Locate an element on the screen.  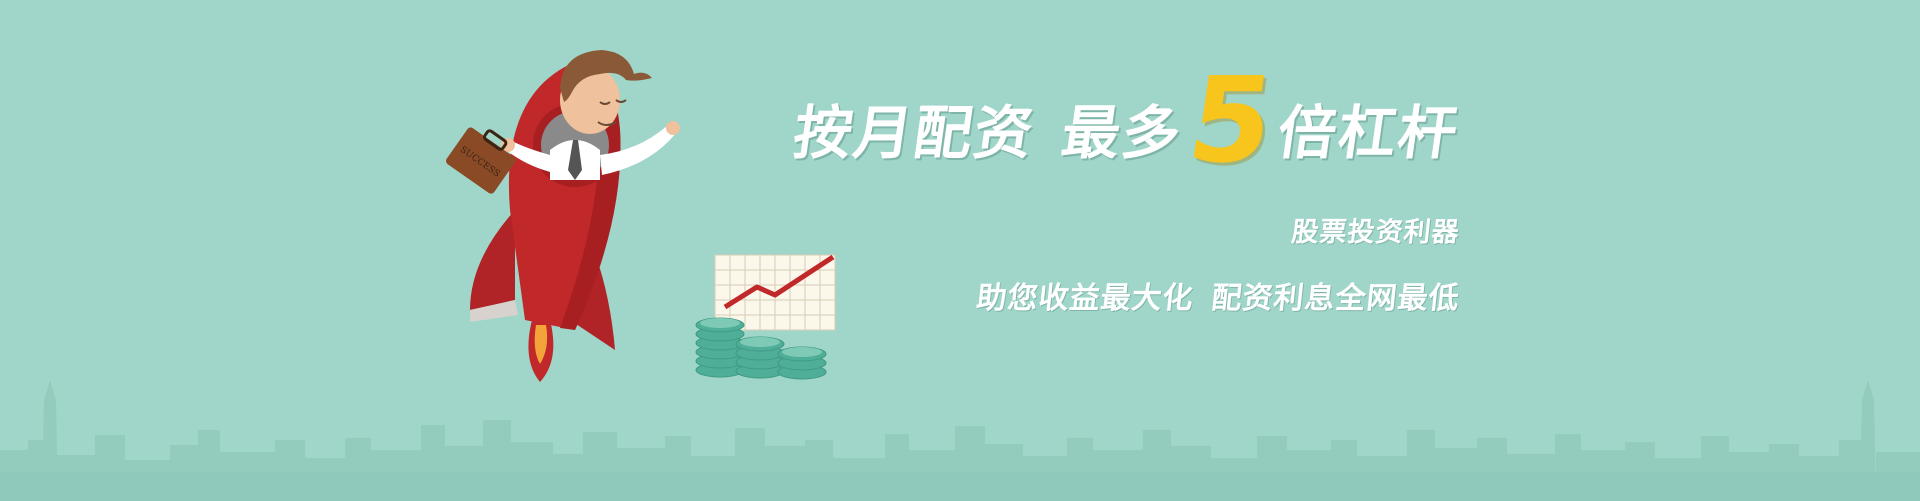
headline-part1: 按月配资 is located at coordinates (914, 133).